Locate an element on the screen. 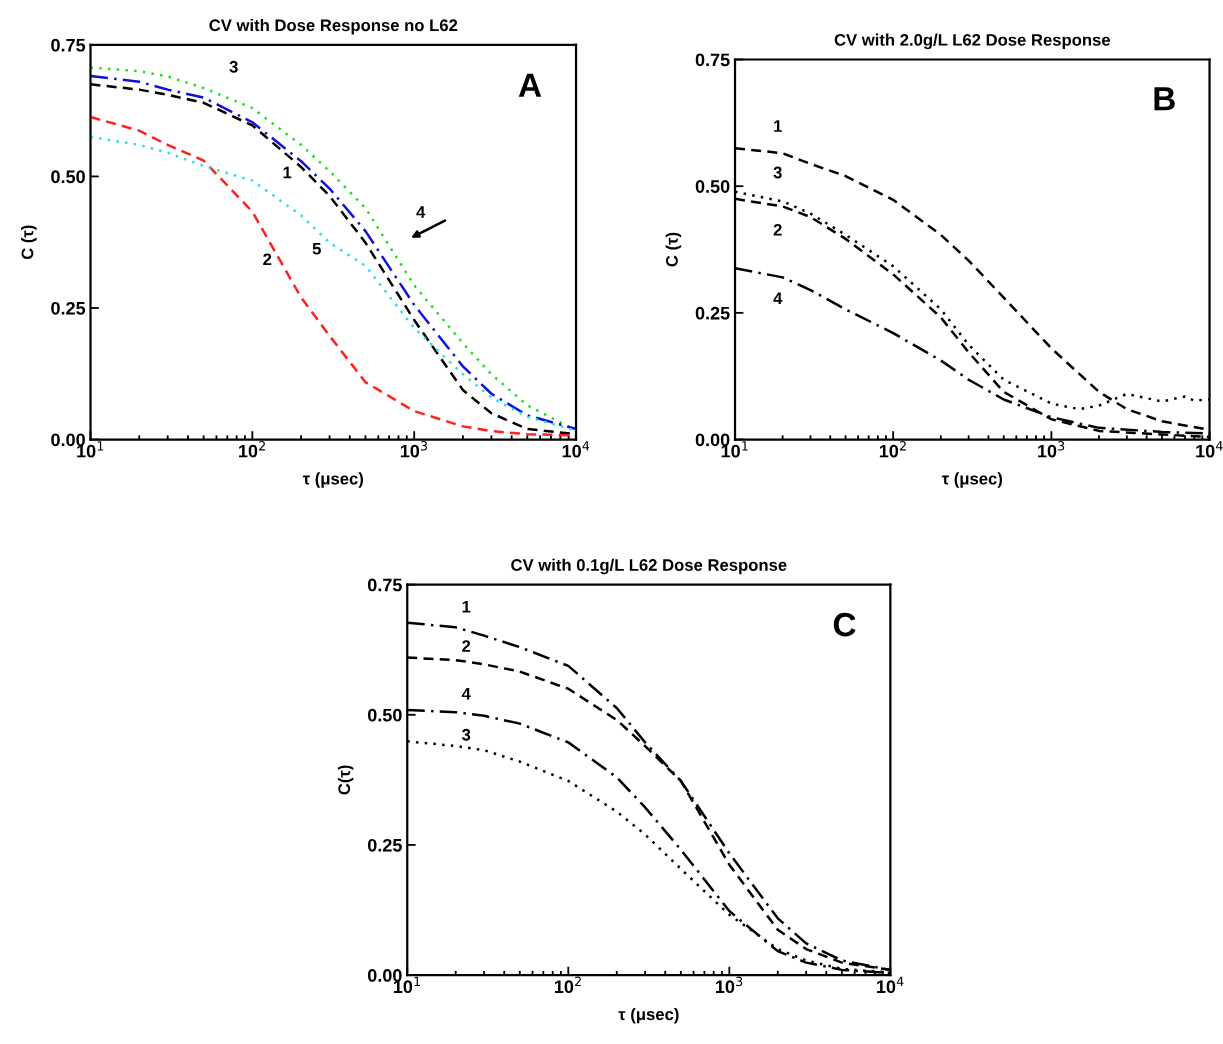 The height and width of the screenshot is (1044, 1223). annotation: 5 is located at coordinates (316, 248).